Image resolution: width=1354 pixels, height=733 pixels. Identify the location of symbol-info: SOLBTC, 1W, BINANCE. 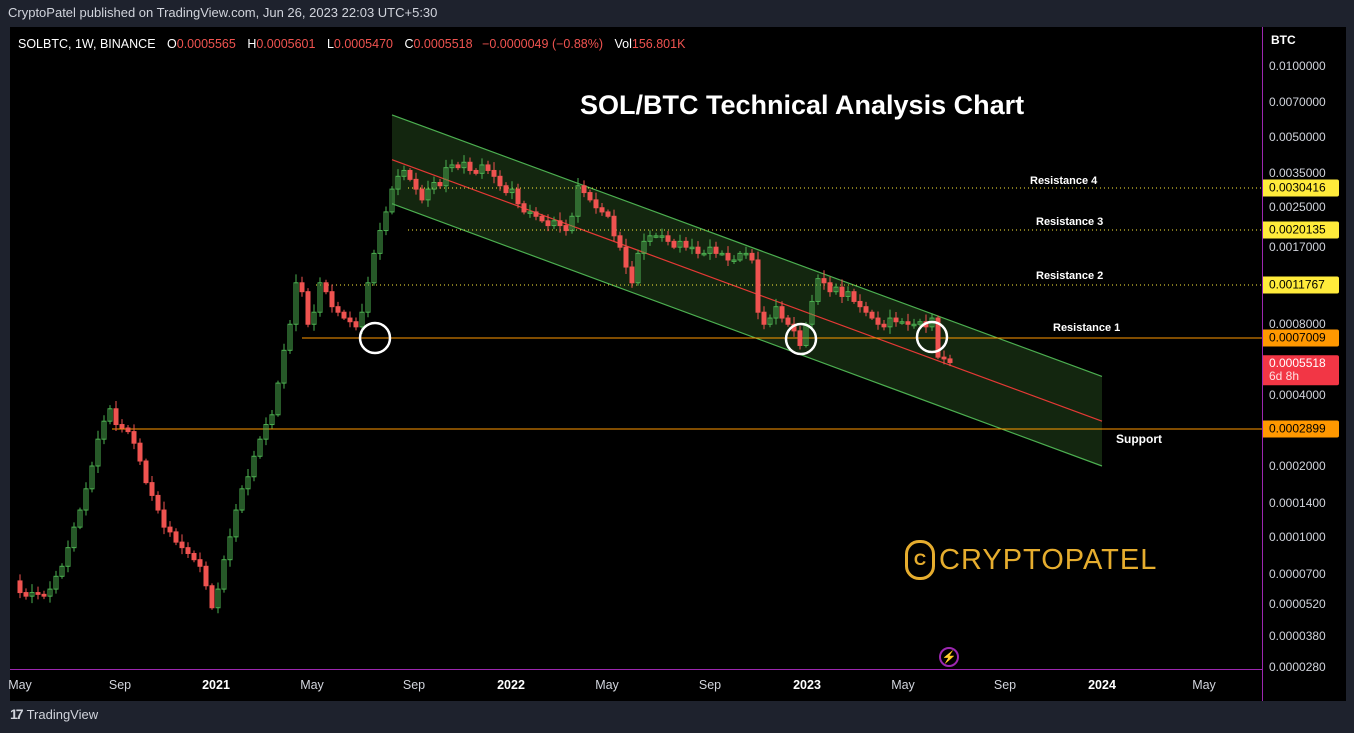
(87, 44).